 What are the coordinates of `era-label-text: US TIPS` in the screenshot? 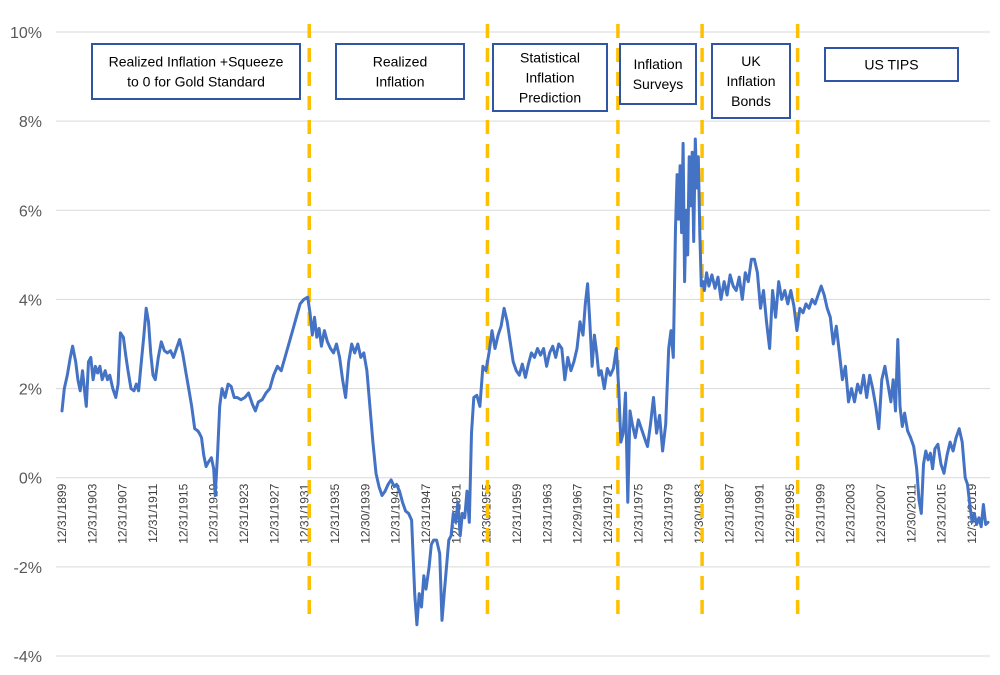 It's located at (891, 65).